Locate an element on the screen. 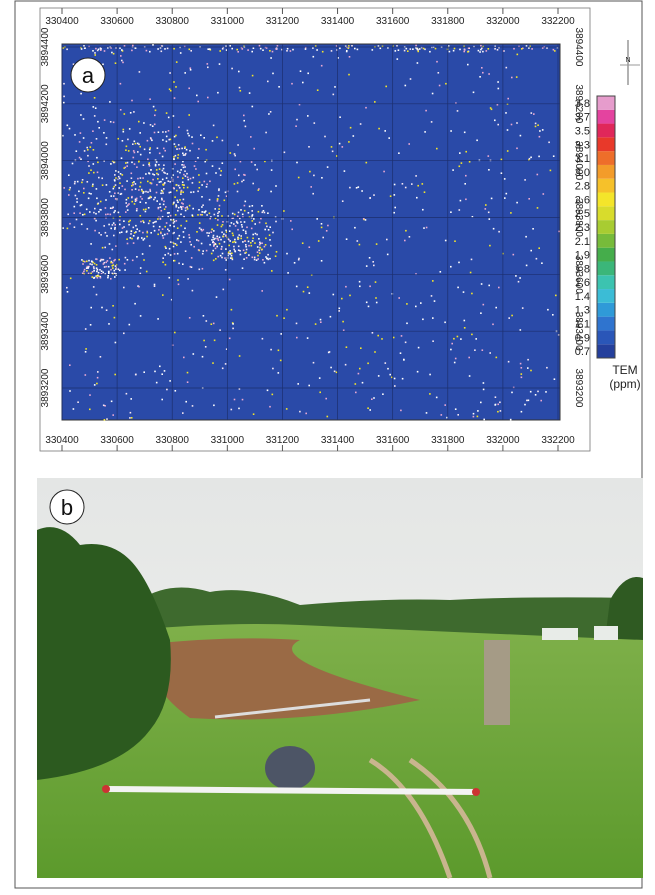 The image size is (655, 895). track is located at coordinates (430, 818).